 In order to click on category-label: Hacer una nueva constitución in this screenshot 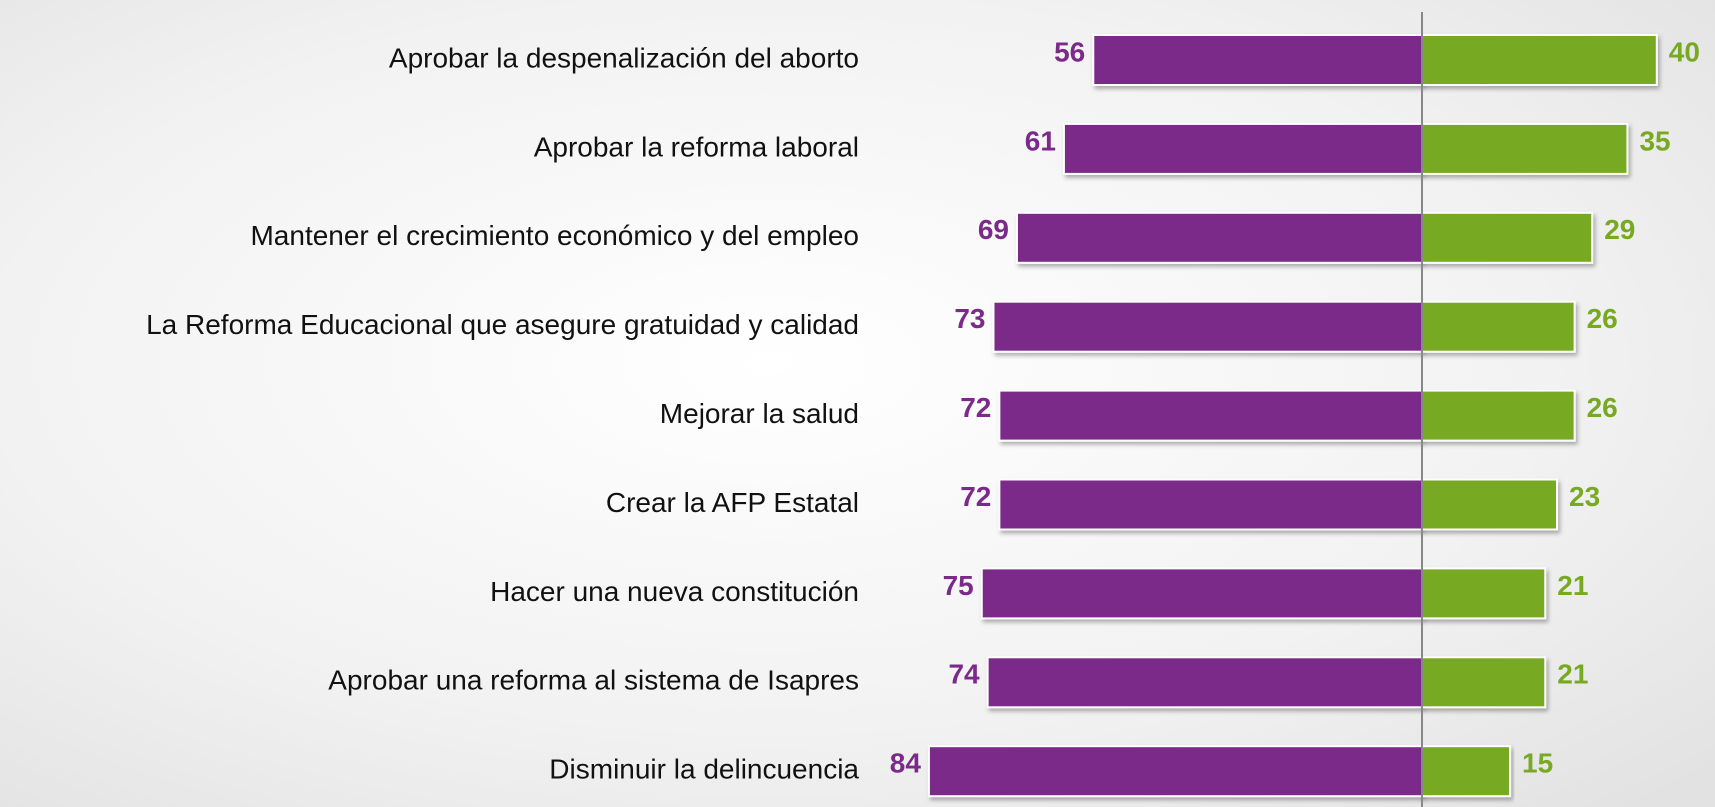, I will do `click(674, 591)`.